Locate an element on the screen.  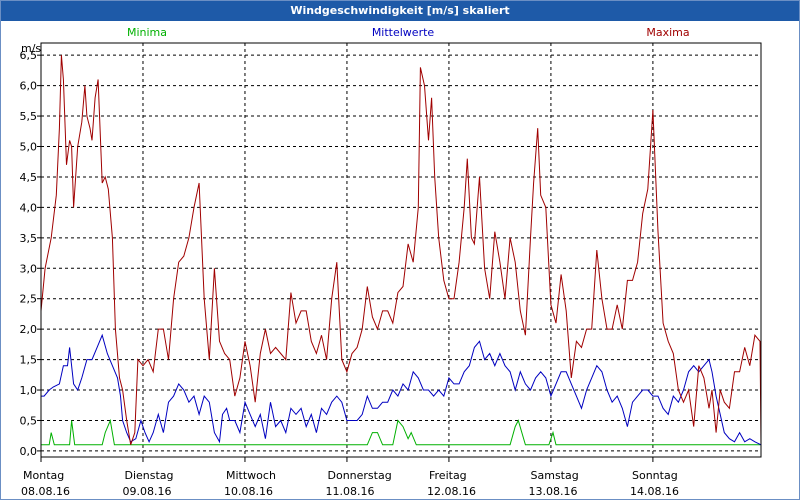
chart-title: Windgeschwindigkeit [m/s] skaliert is located at coordinates (400, 11).